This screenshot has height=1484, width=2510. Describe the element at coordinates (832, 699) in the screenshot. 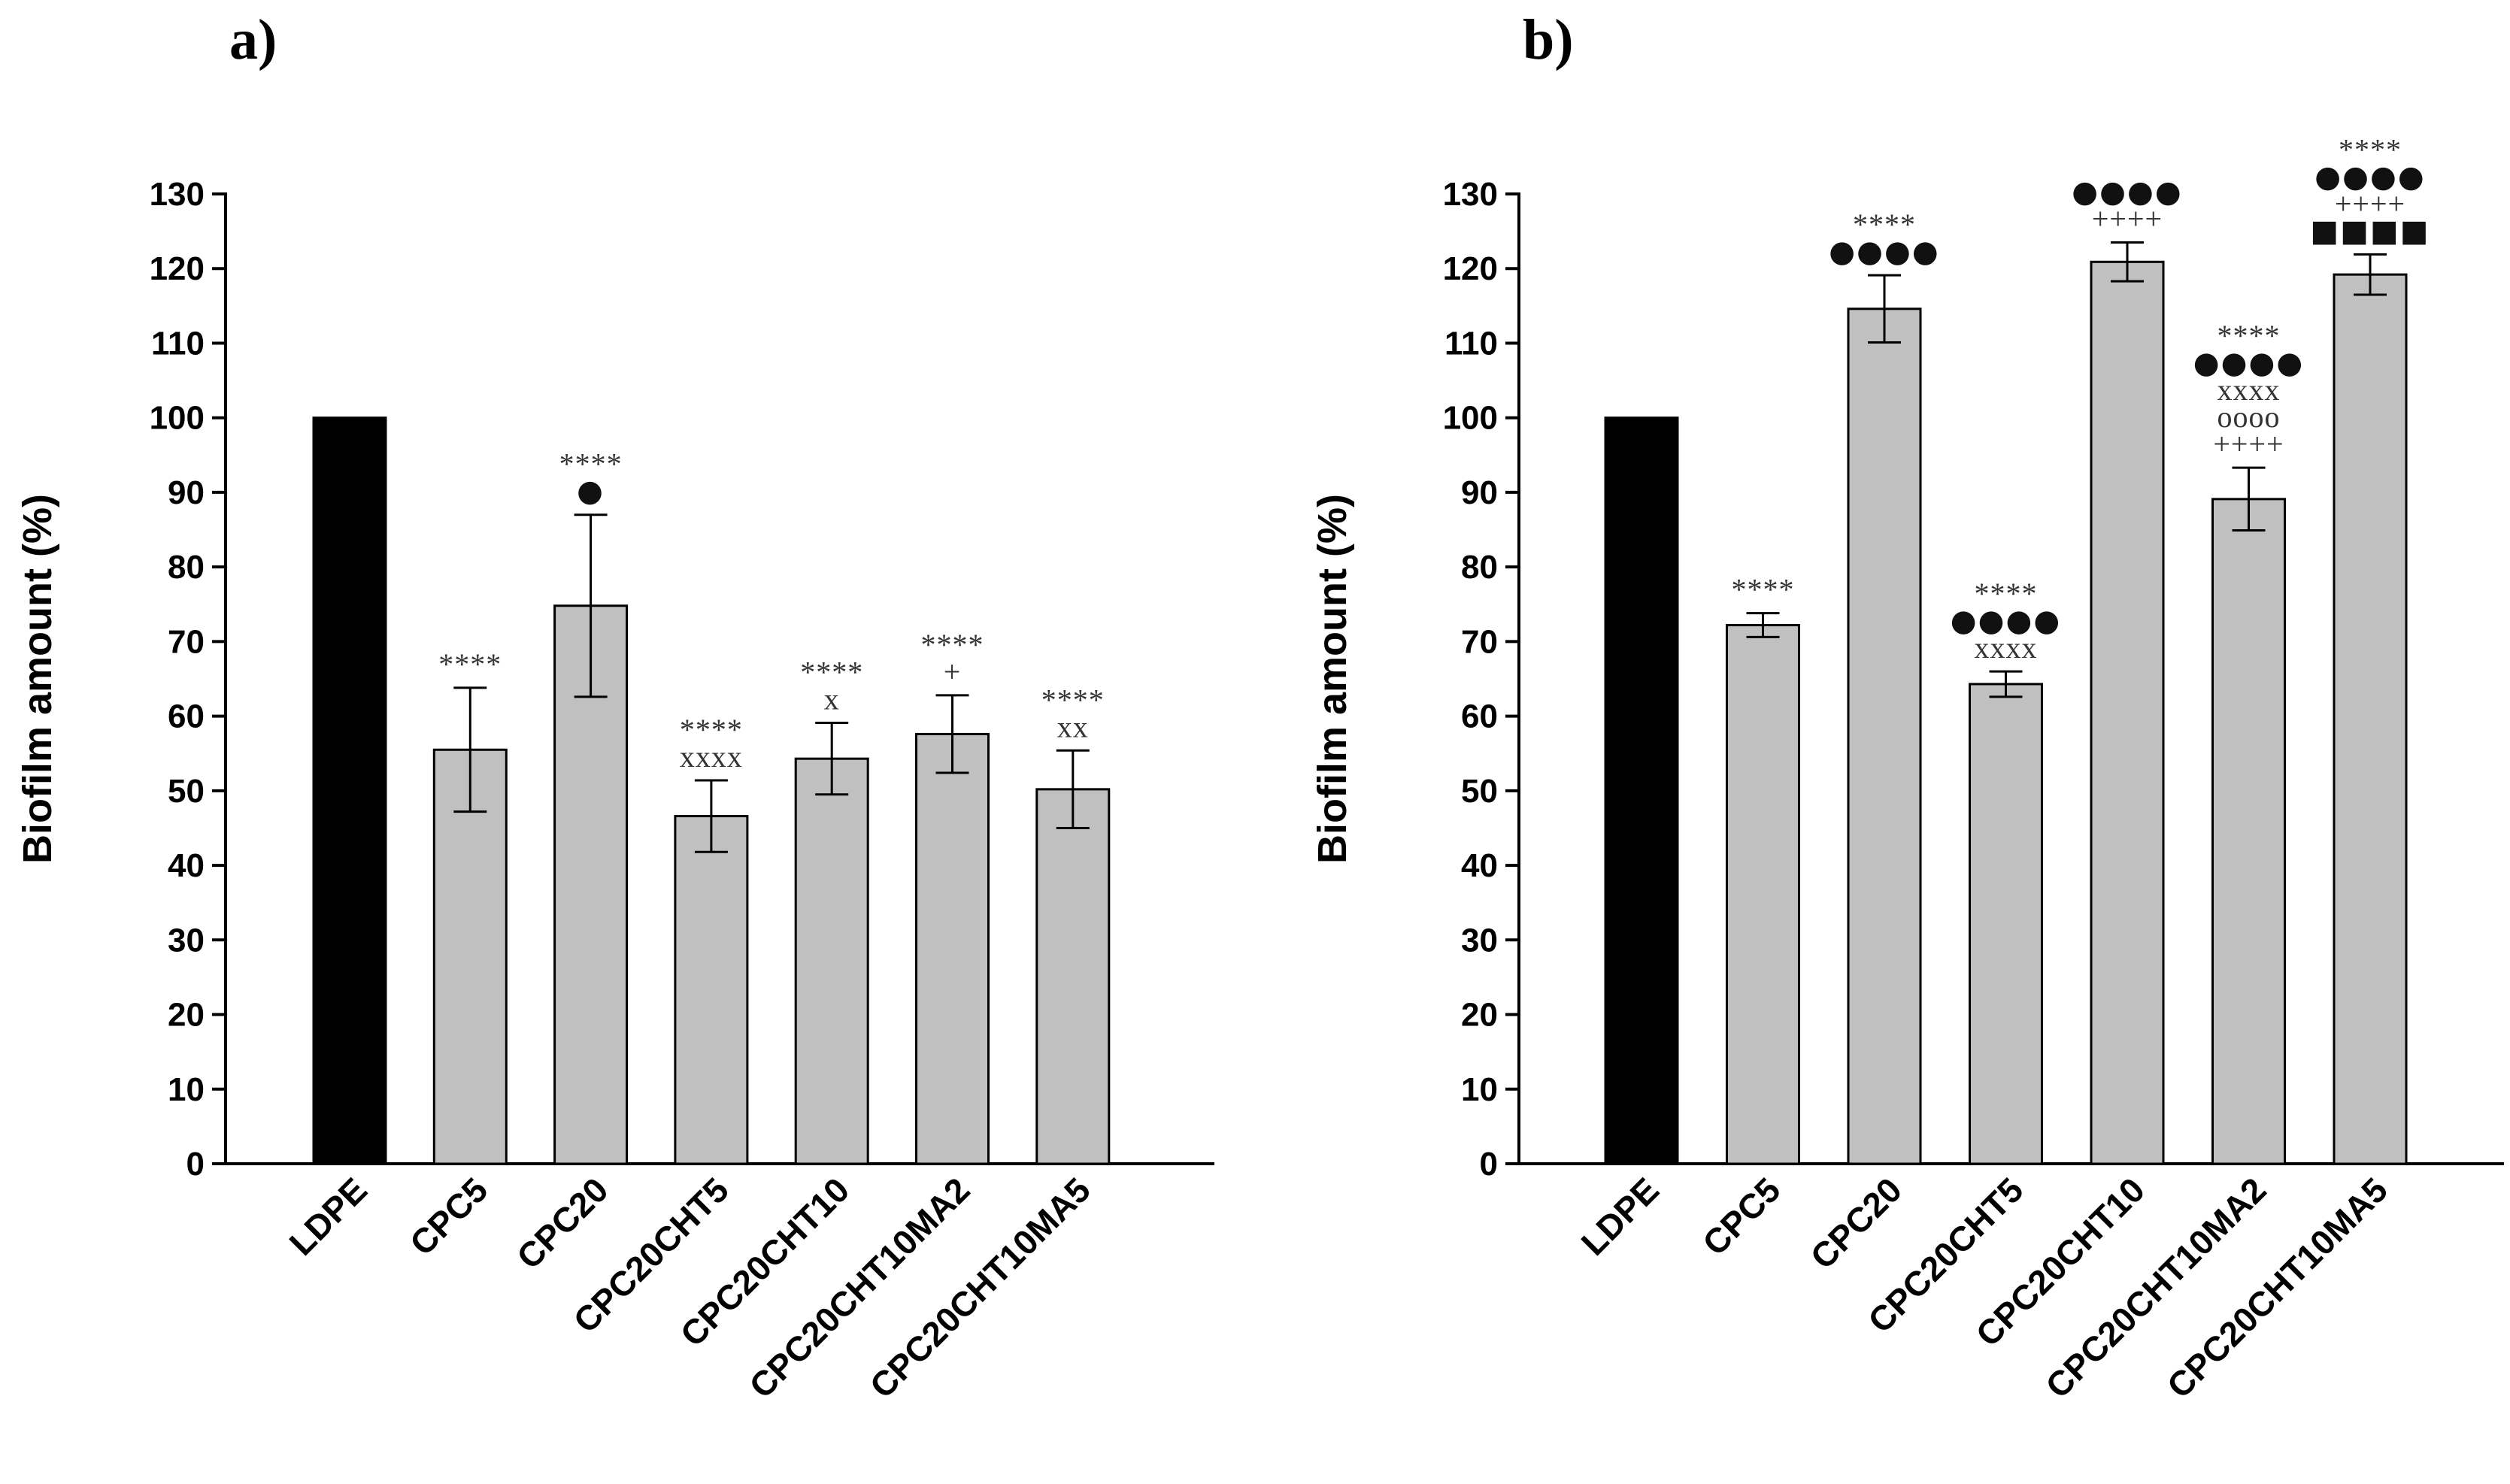

I see `significance-mark: x` at that location.